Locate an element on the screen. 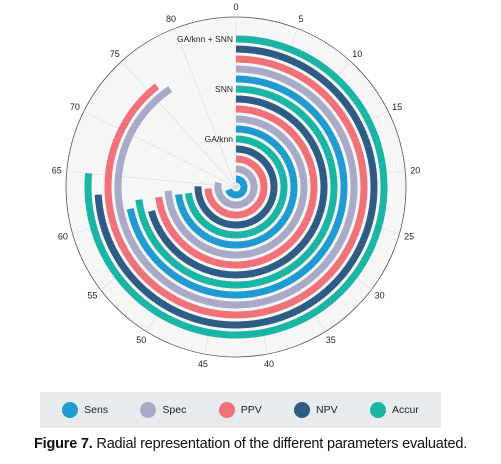  legend-item-accur: Accur is located at coordinates (394, 410).